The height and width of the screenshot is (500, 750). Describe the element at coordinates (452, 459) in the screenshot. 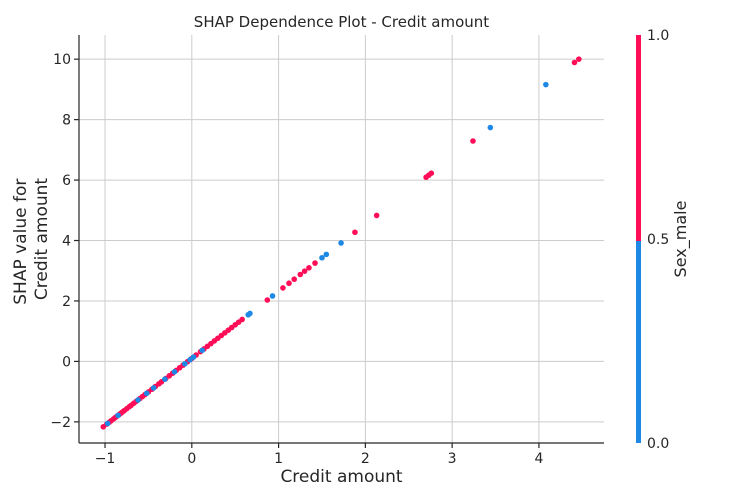

I see `x-tick-label: 3` at that location.